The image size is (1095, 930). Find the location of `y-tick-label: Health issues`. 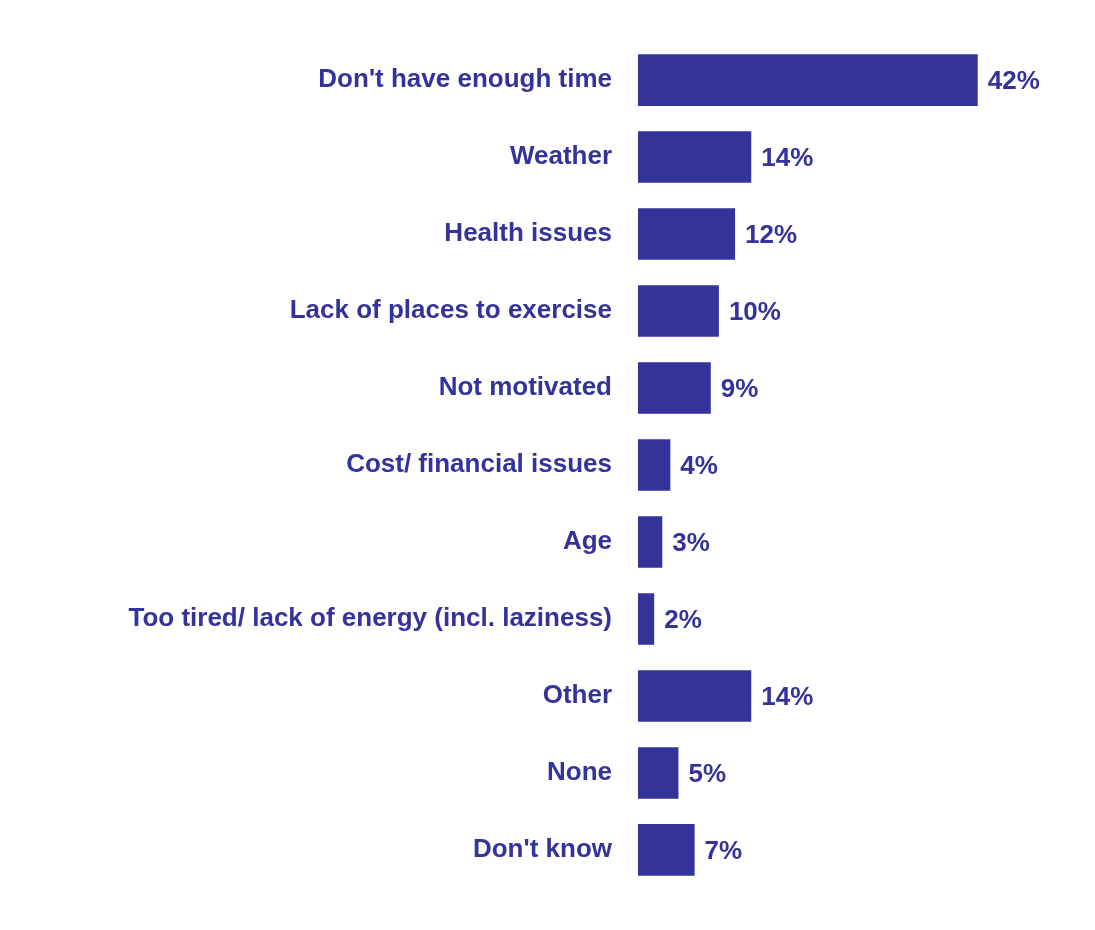

y-tick-label: Health issues is located at coordinates (528, 232).